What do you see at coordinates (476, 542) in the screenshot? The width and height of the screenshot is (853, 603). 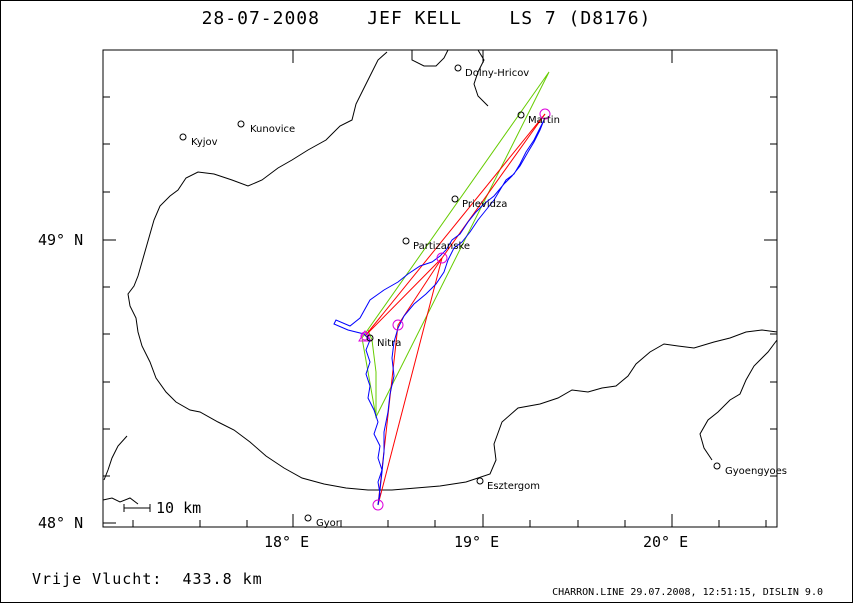 I see `x-tick-19: 19° E` at bounding box center [476, 542].